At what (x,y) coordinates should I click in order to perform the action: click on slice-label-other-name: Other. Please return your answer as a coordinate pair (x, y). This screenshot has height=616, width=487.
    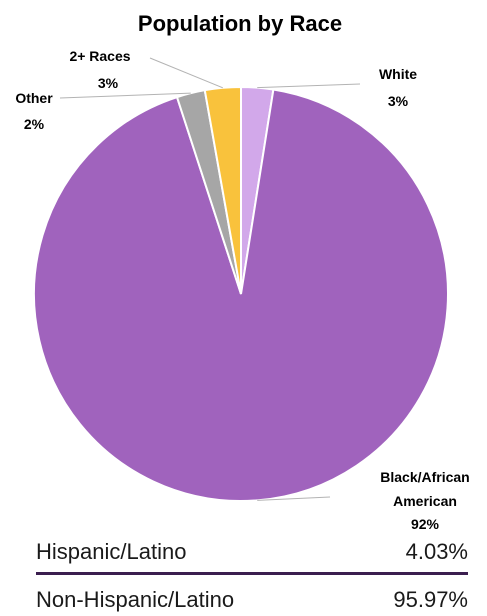
    Looking at the image, I should click on (34, 98).